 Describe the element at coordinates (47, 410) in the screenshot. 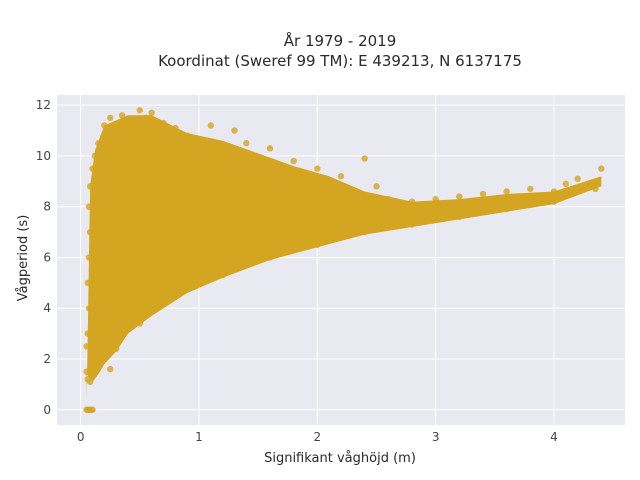

I see `y-tick-label: 0` at that location.